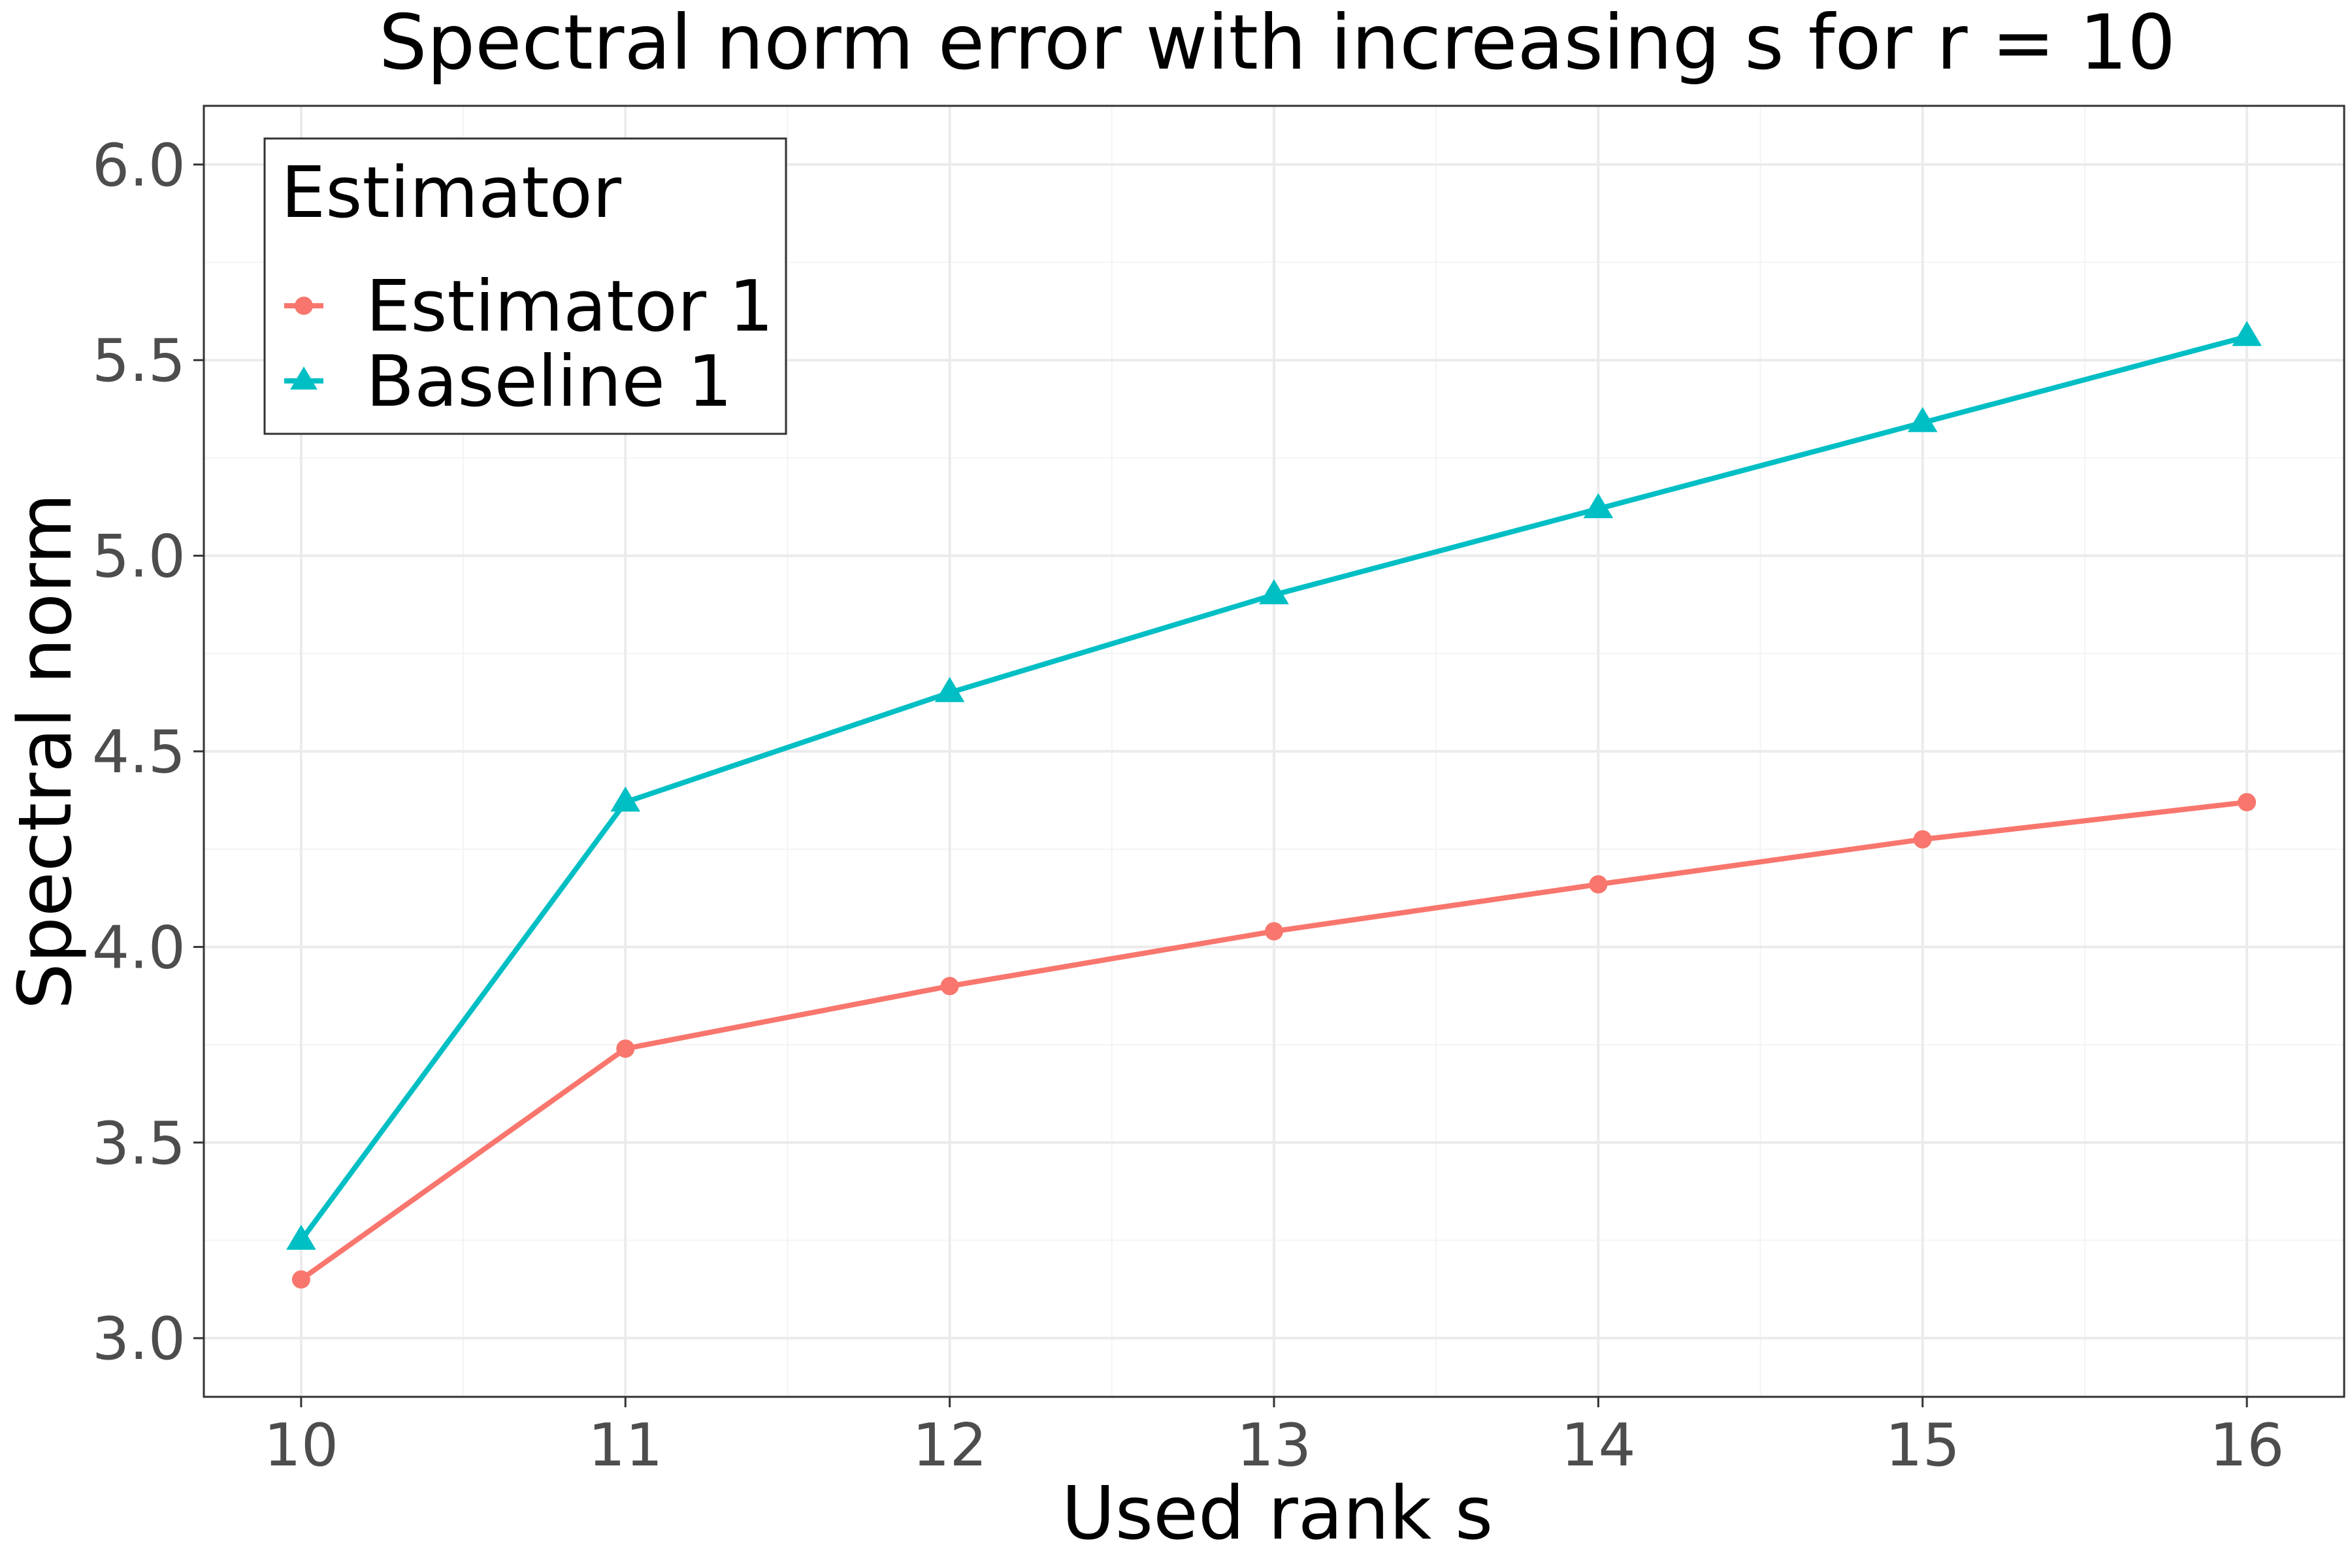 Image resolution: width=2352 pixels, height=1568 pixels. What do you see at coordinates (2247, 1445) in the screenshot?
I see `x-tick-label: 16` at bounding box center [2247, 1445].